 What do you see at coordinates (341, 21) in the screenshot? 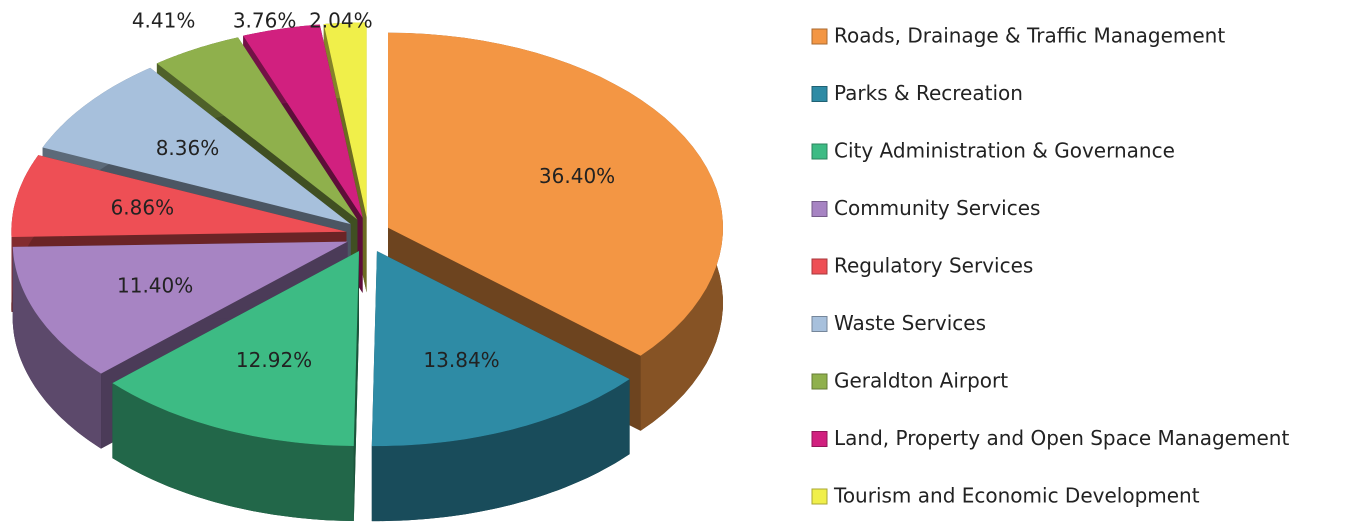
I see `data-label: 2.04%` at bounding box center [341, 21].